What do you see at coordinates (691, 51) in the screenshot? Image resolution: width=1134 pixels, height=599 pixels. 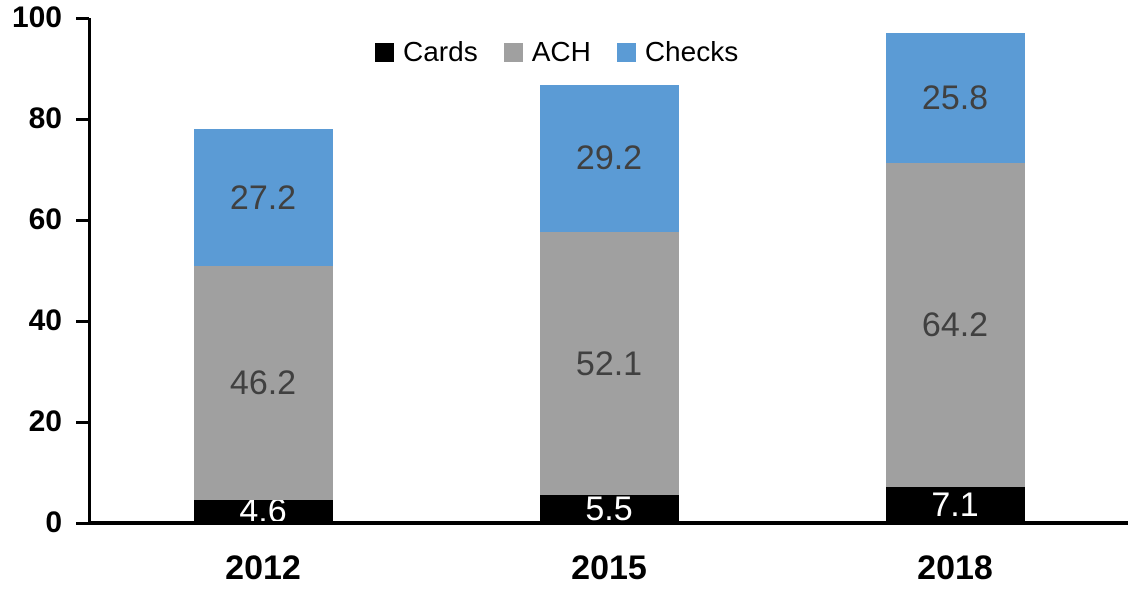 I see `legend-label-checks: Checks` at bounding box center [691, 51].